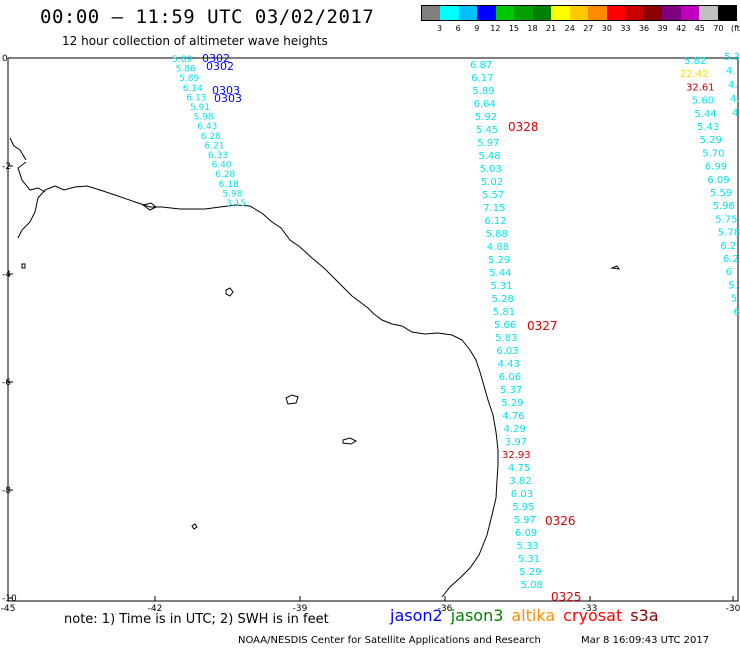 Image resolution: width=740 pixels, height=650 pixels. I want to click on y-tick-label: -2, so click(6, 167).